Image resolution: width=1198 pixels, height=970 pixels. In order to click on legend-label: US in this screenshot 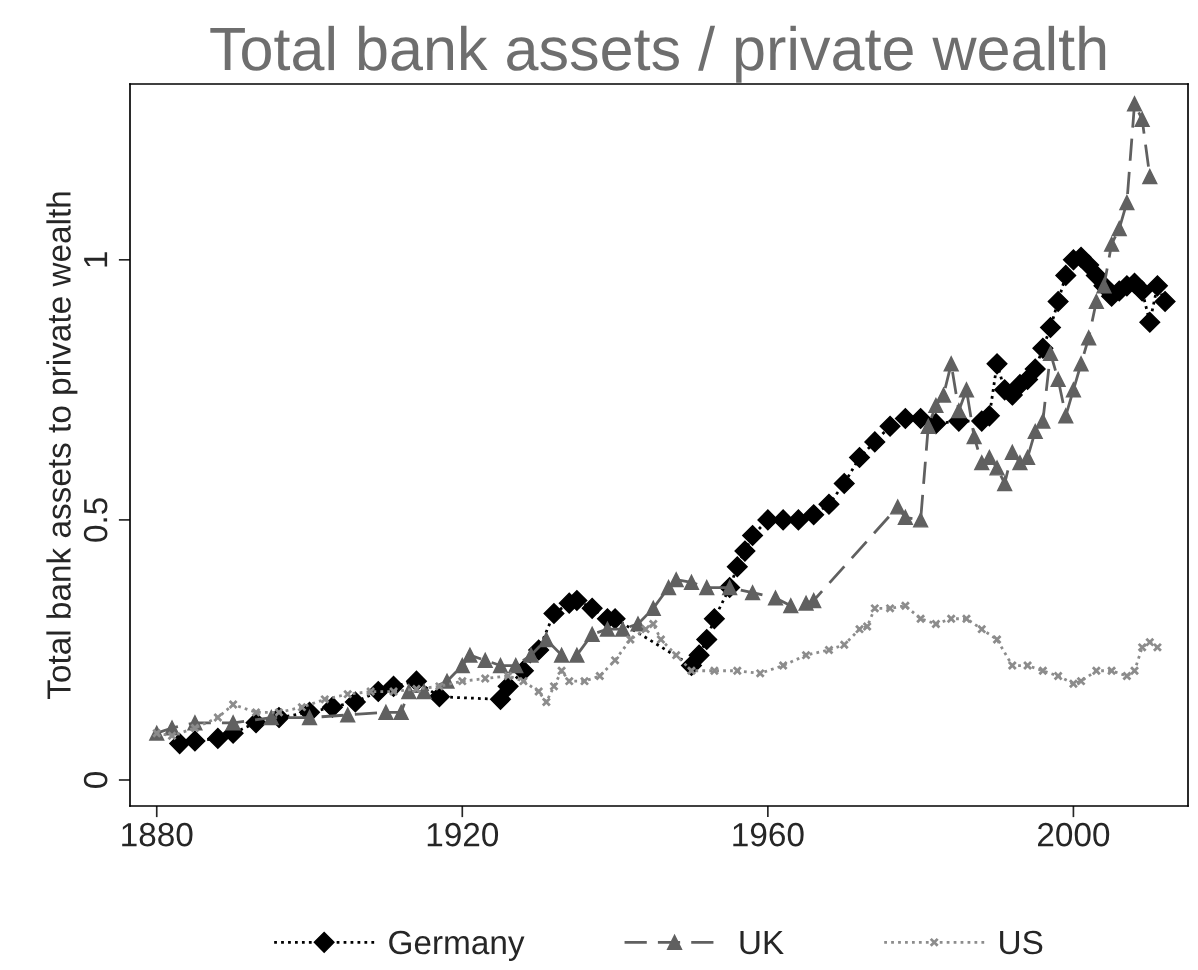, I will do `click(1021, 942)`.